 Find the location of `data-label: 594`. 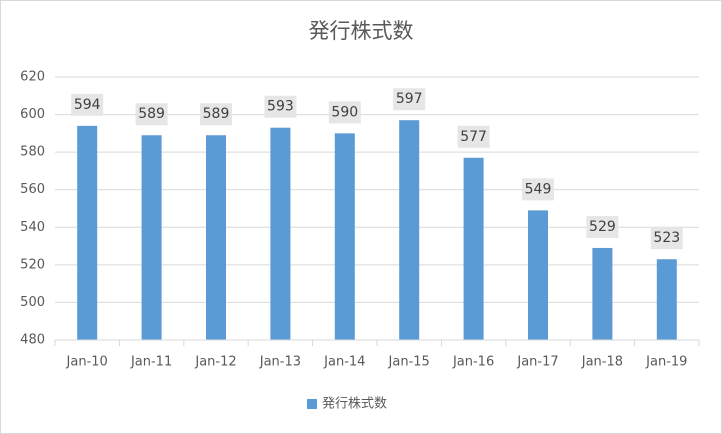

data-label: 594 is located at coordinates (87, 105).